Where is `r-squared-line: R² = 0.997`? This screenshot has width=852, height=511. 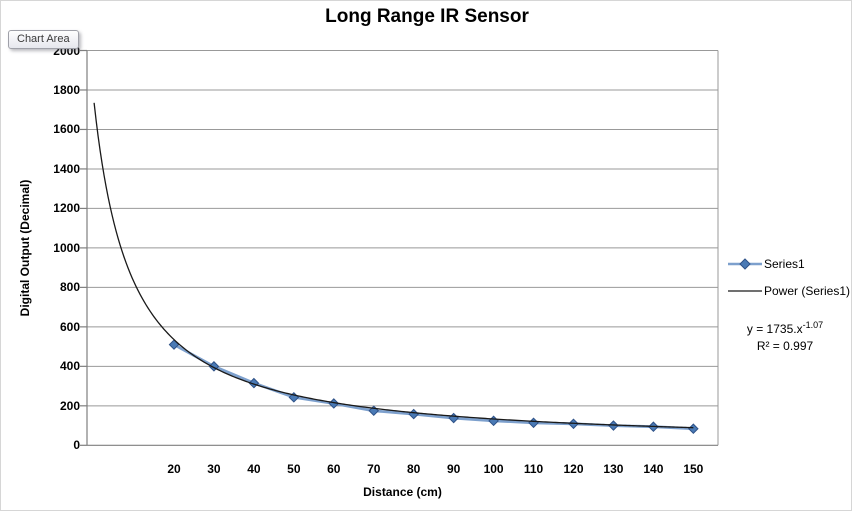
r-squared-line: R² = 0.997 is located at coordinates (785, 346).